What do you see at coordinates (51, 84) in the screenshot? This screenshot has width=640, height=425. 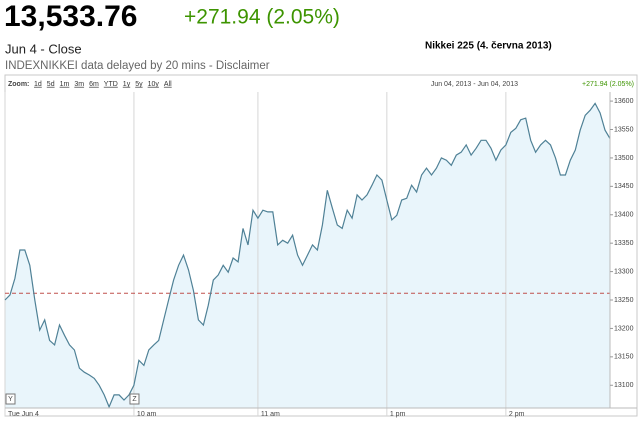 I see `zoom-option: 5d` at bounding box center [51, 84].